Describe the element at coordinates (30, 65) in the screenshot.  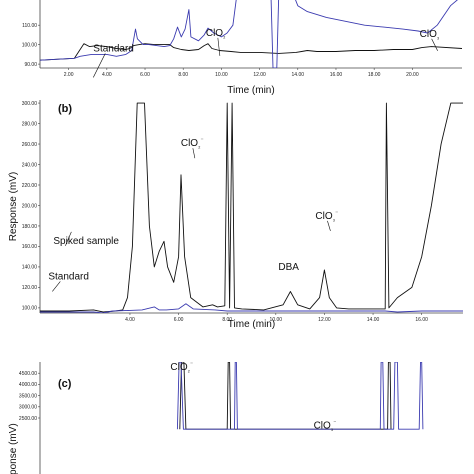
I see `y-tick-label: 90.00` at that location.